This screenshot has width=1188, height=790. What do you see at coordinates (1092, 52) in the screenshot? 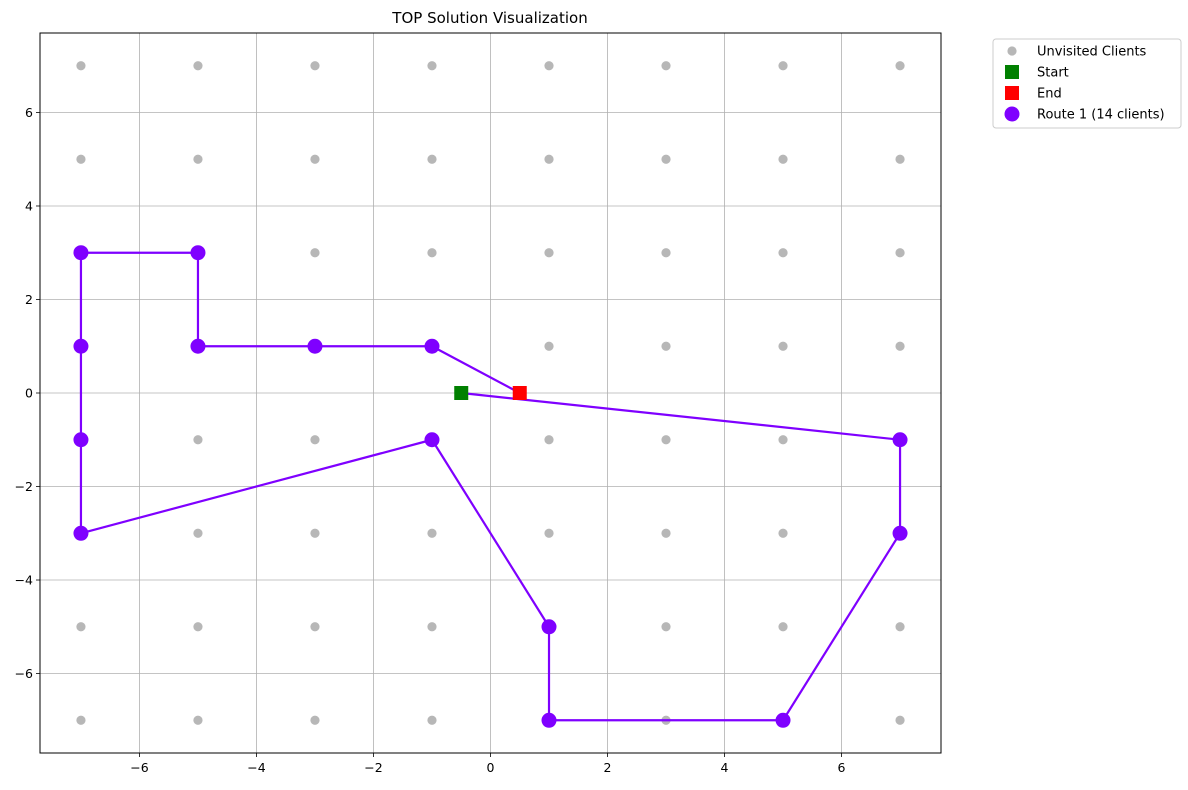
I see `legend-unvisited-label: Unvisited Clients` at bounding box center [1092, 52].